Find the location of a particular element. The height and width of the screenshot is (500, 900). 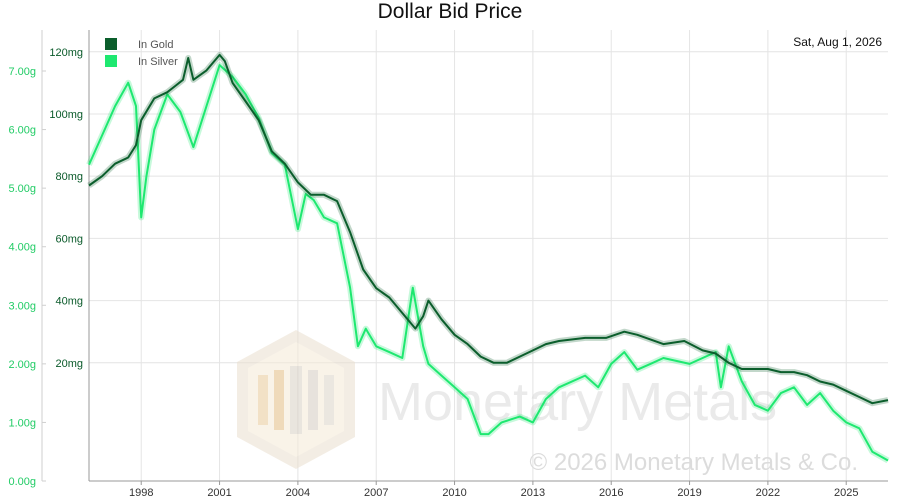

right-axis-tick-label: 80mg is located at coordinates (69, 177).